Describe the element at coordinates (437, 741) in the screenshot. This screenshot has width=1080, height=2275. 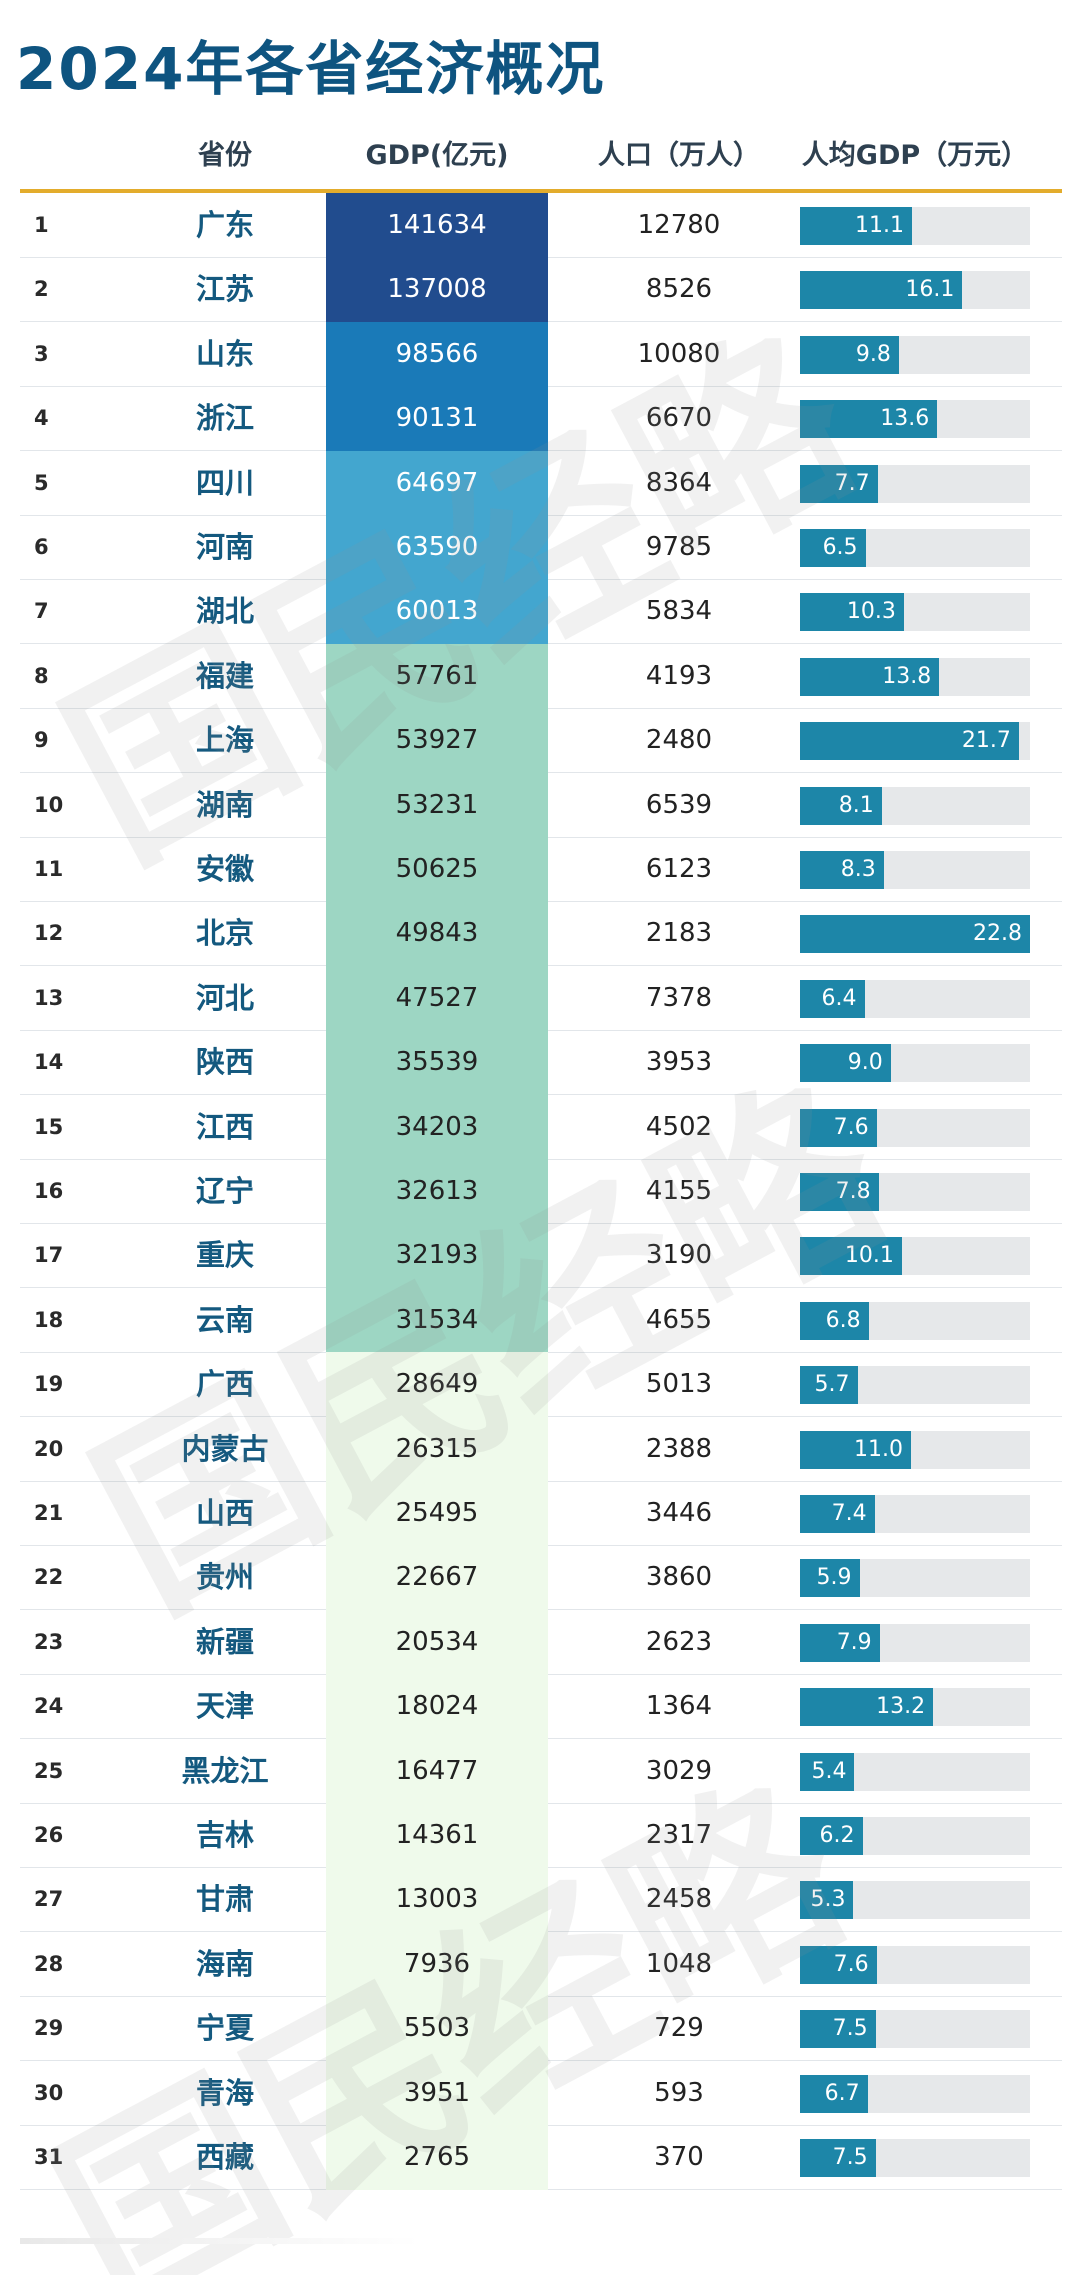
I see `gdp-cell: 53927` at that location.